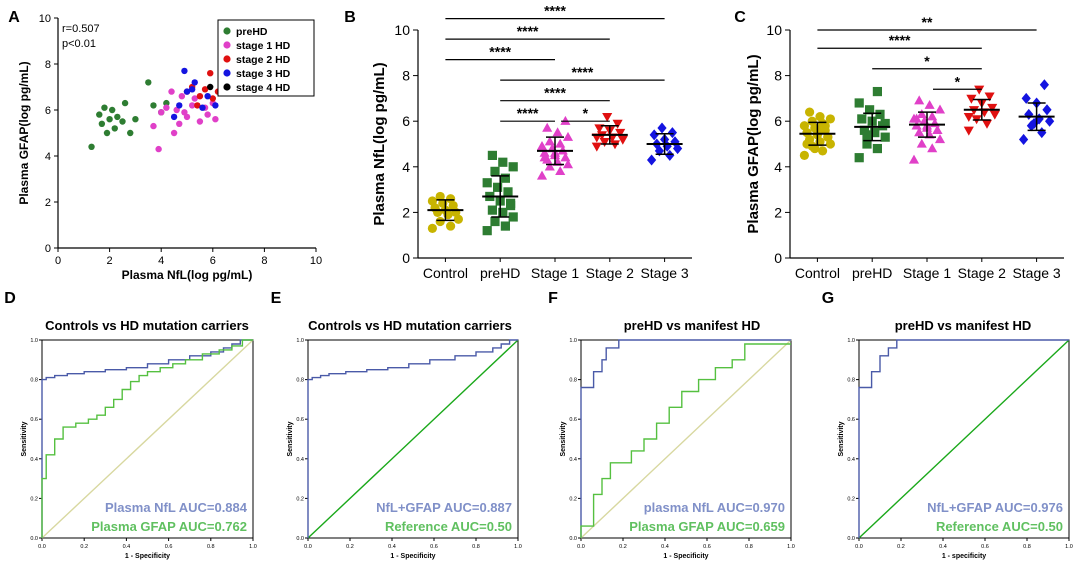 Image resolution: width=1084 pixels, height=571 pixels. What do you see at coordinates (573, 381) in the screenshot?
I see `y-tick-label: 0.8` at bounding box center [573, 381].